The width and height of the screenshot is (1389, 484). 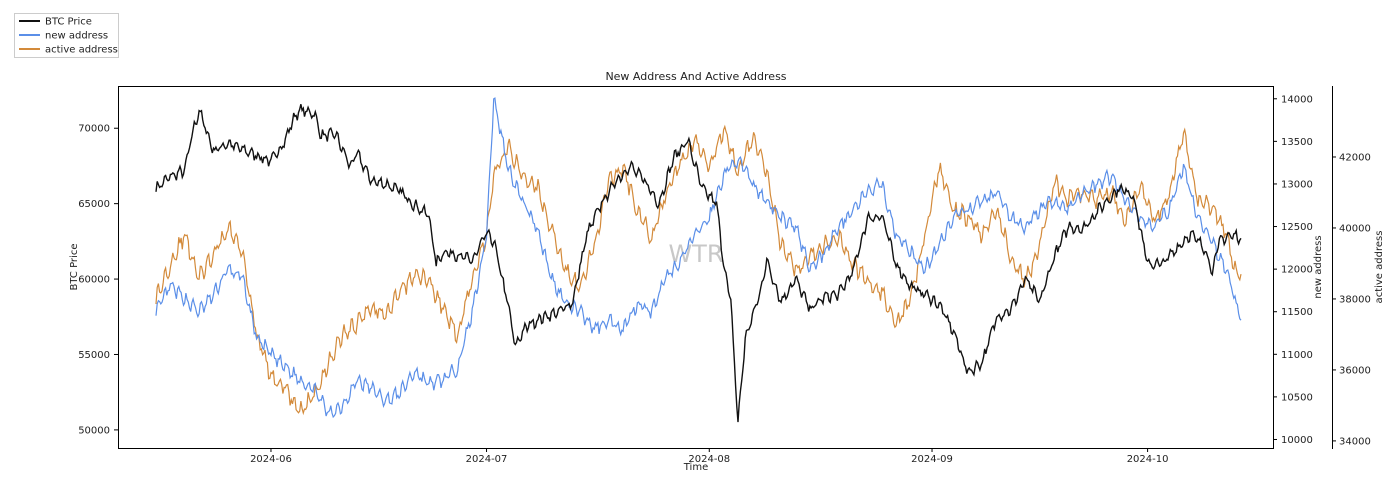 I want to click on active-address-axis-label: active address, so click(x=1379, y=267).